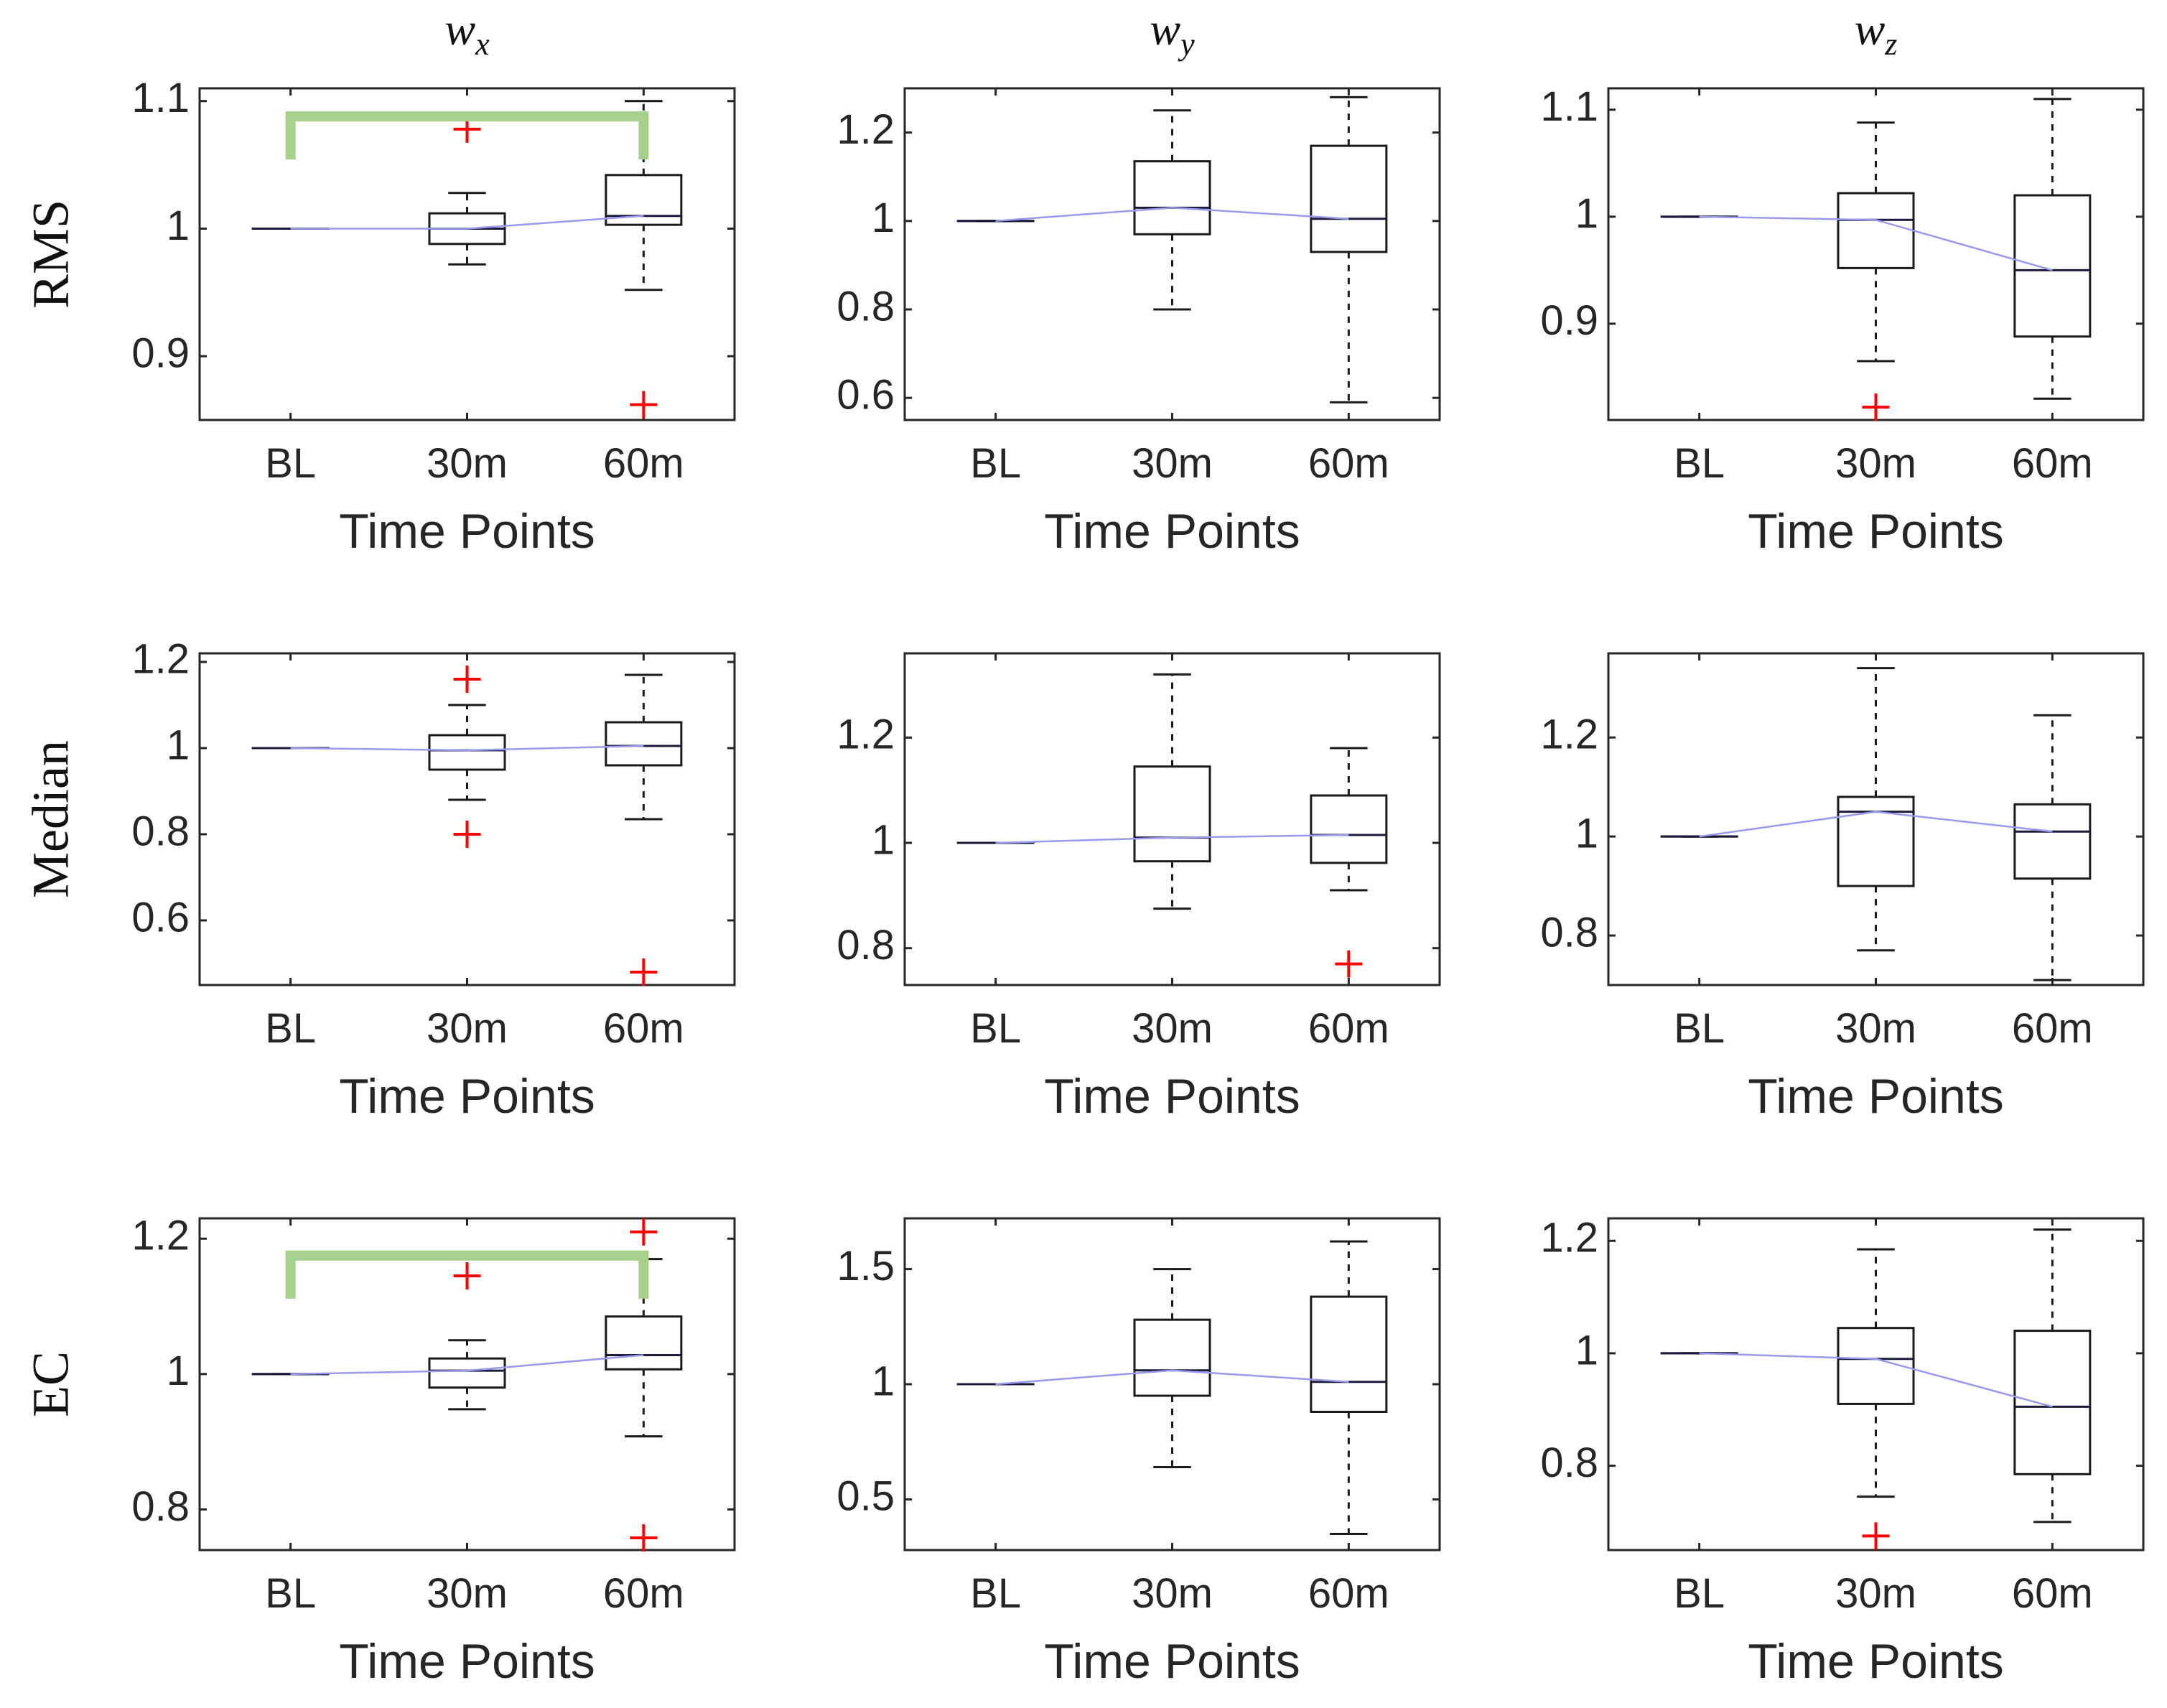 This screenshot has height=1708, width=2167. I want to click on row-title-rms: RMS, so click(51, 254).